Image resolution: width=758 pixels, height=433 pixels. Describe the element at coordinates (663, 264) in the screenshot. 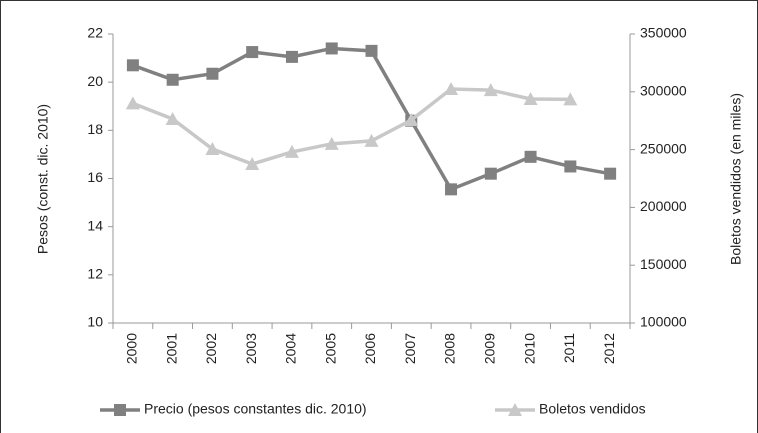

I see `y2-tick-label: 150000` at that location.